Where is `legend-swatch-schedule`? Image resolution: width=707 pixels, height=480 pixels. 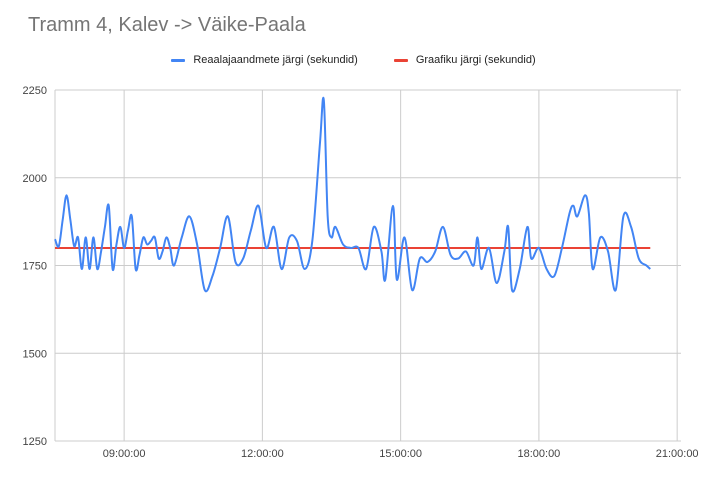
legend-swatch-schedule is located at coordinates (400, 60).